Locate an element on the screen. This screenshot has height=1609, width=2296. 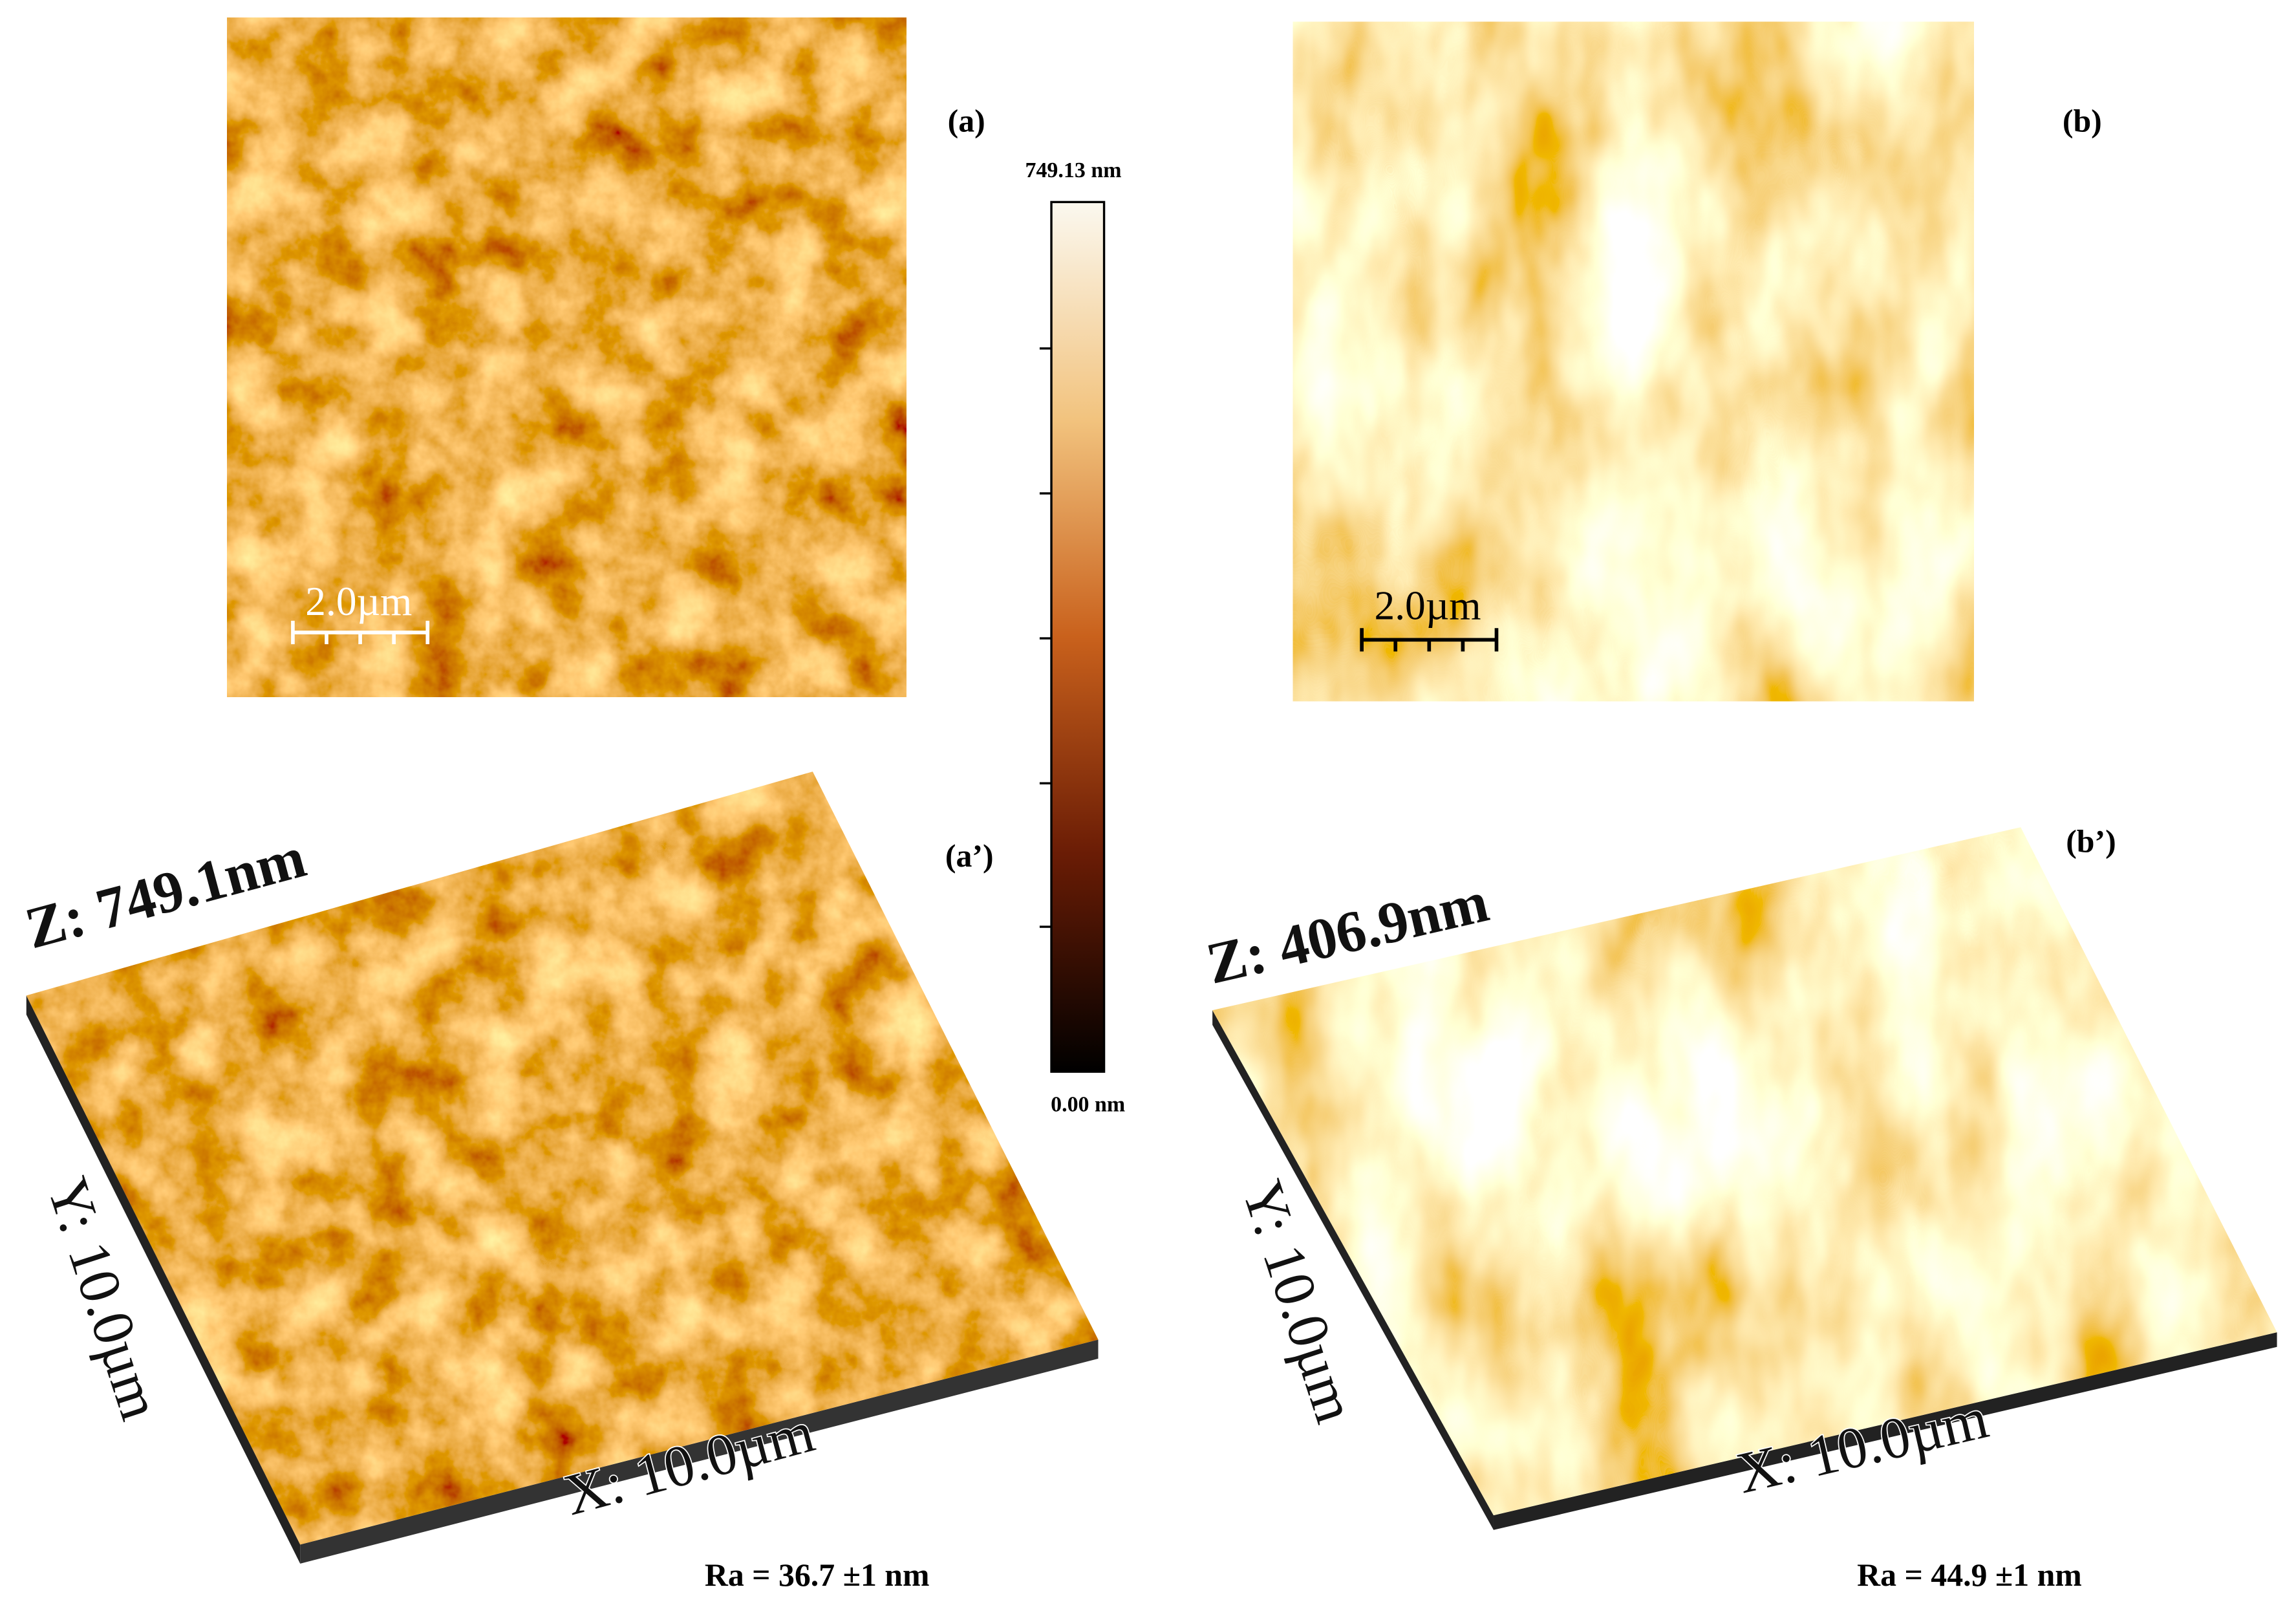
color-bar is located at coordinates (1078, 636).